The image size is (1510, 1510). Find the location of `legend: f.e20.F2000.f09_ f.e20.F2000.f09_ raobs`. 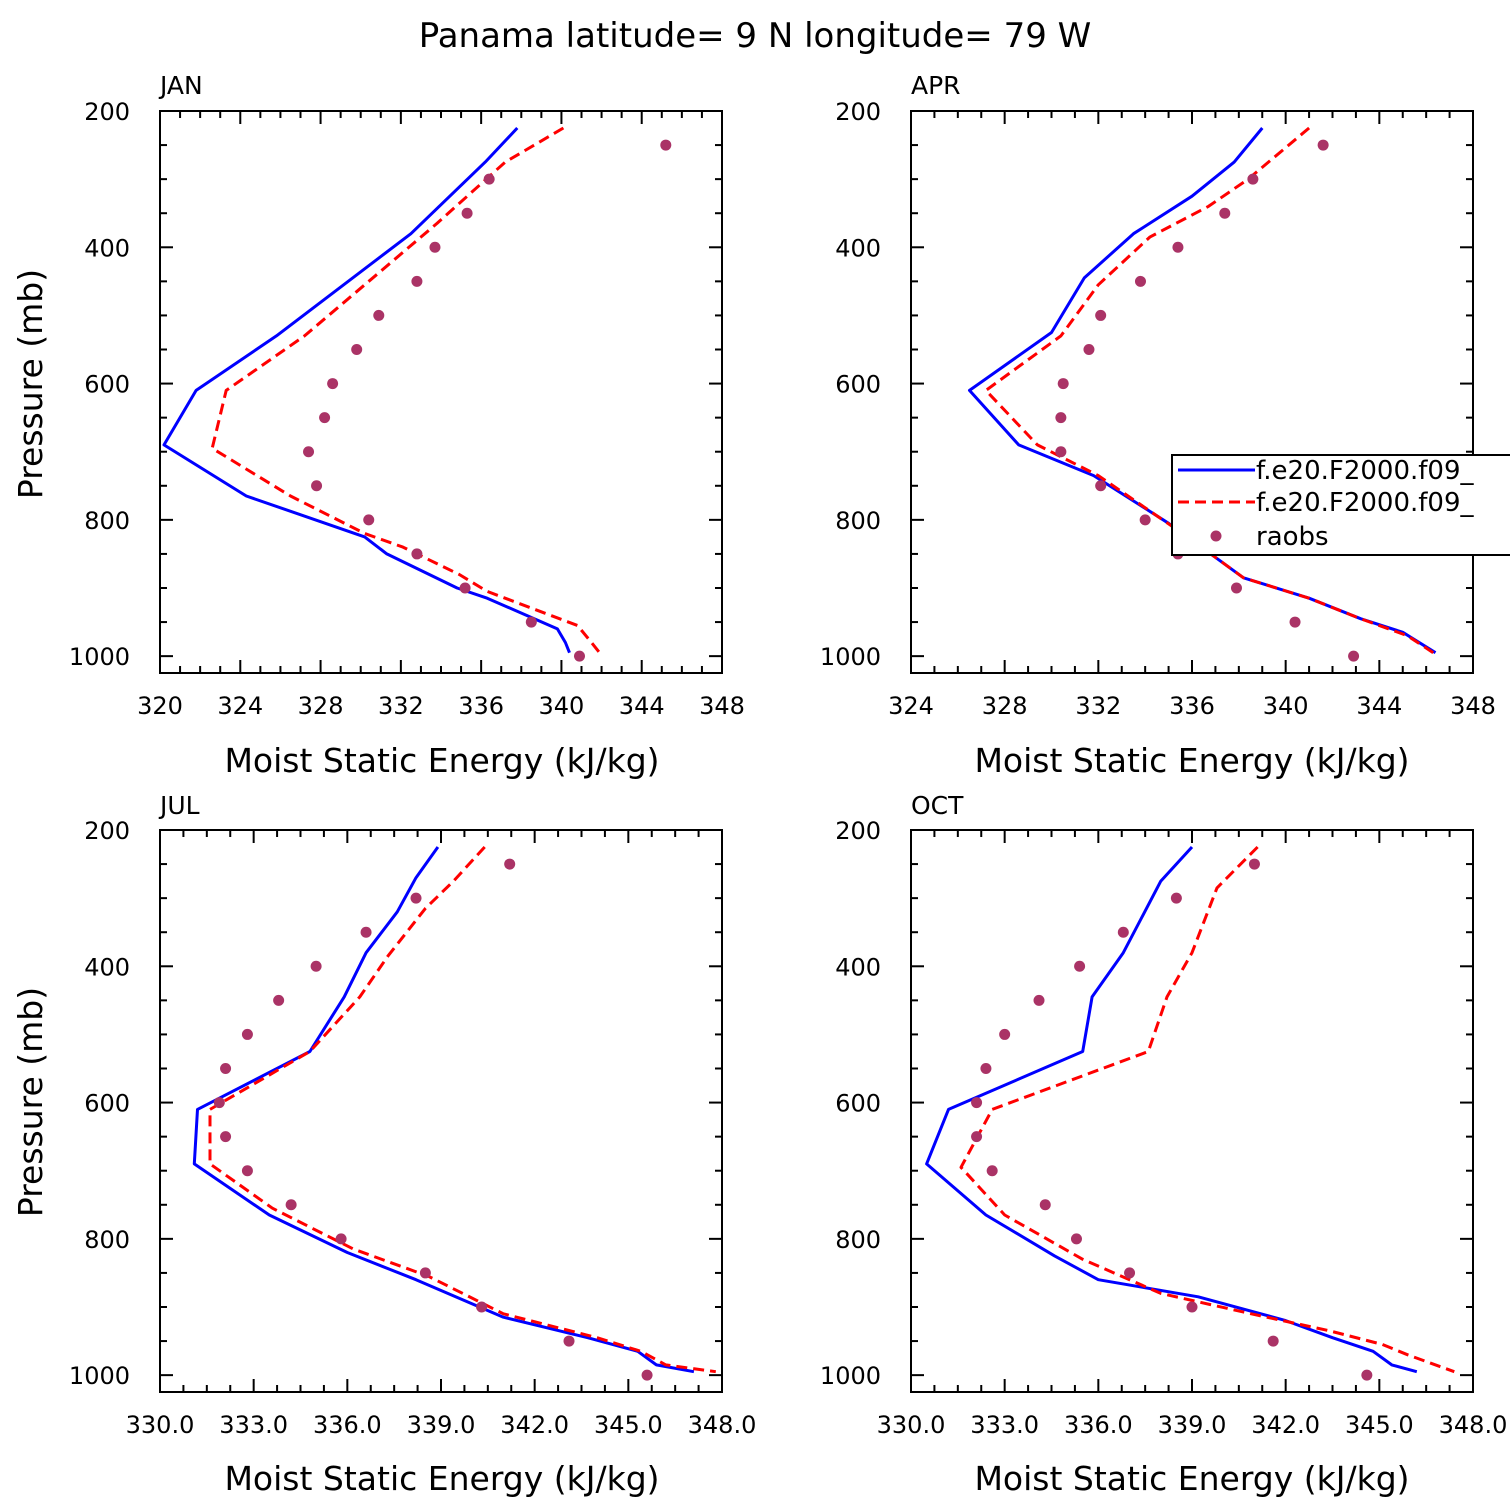

legend: f.e20.F2000.f09_ f.e20.F2000.f09_ raobs is located at coordinates (1340, 505).